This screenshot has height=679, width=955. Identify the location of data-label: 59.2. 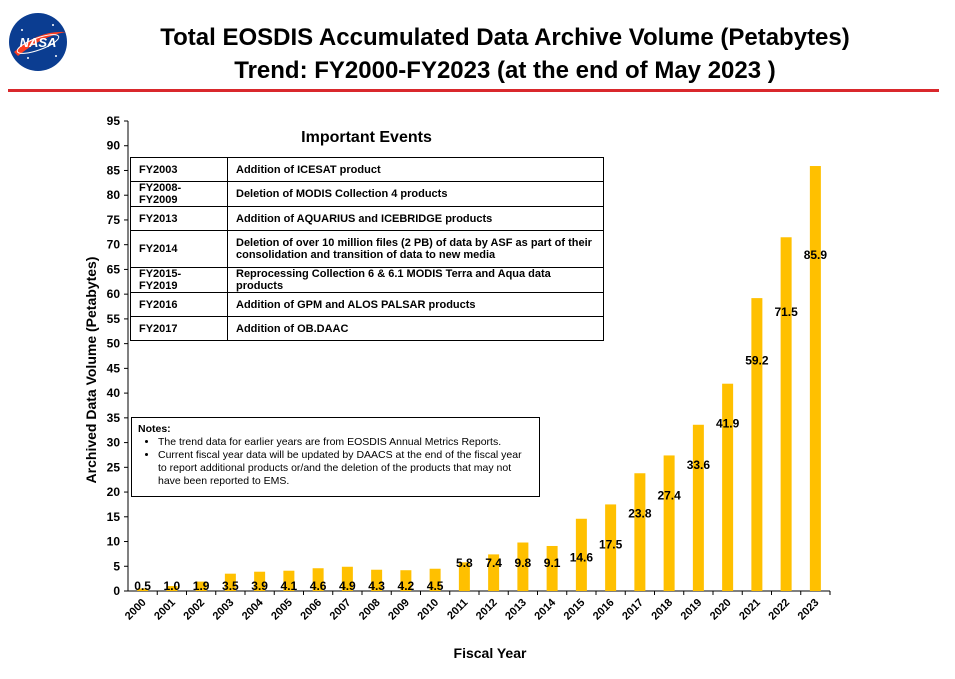
(757, 361).